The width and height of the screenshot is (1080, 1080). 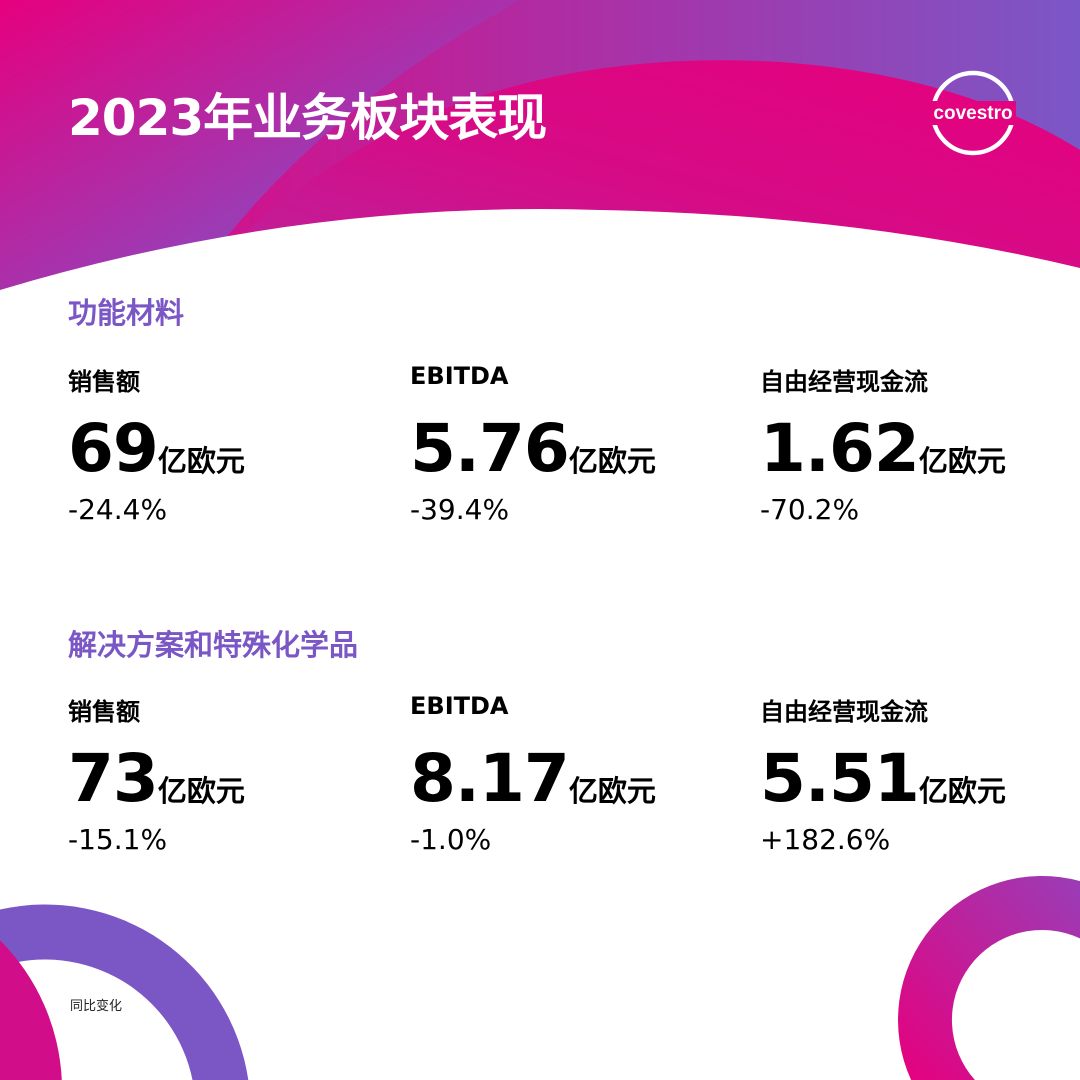 I want to click on metric-value: 5.51亿欧元, so click(x=920, y=778).